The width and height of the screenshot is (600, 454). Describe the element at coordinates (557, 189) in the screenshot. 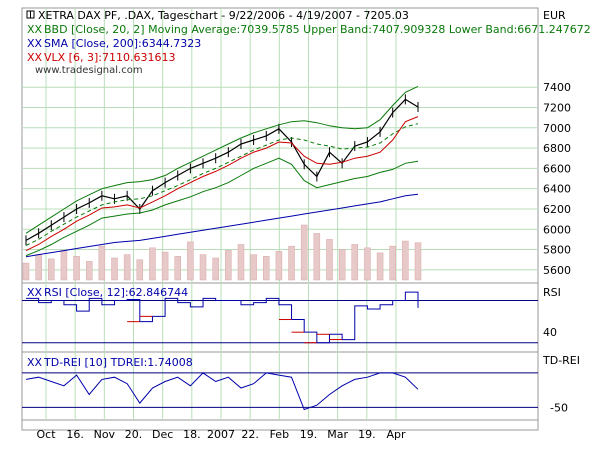

I see `y-tick-label: 6400` at that location.